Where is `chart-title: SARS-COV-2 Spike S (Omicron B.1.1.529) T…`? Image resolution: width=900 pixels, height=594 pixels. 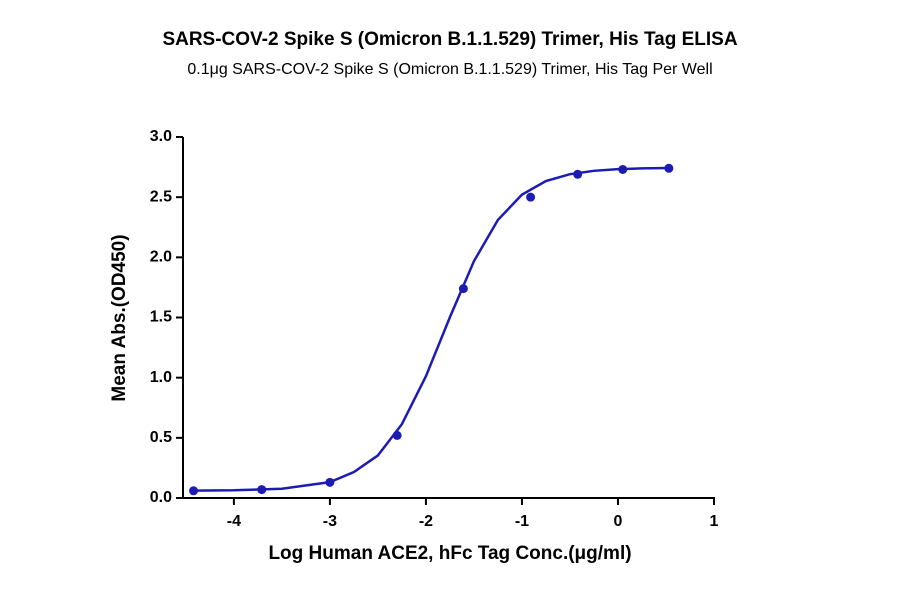 chart-title: SARS-COV-2 Spike S (Omicron B.1.1.529) T… is located at coordinates (449, 39).